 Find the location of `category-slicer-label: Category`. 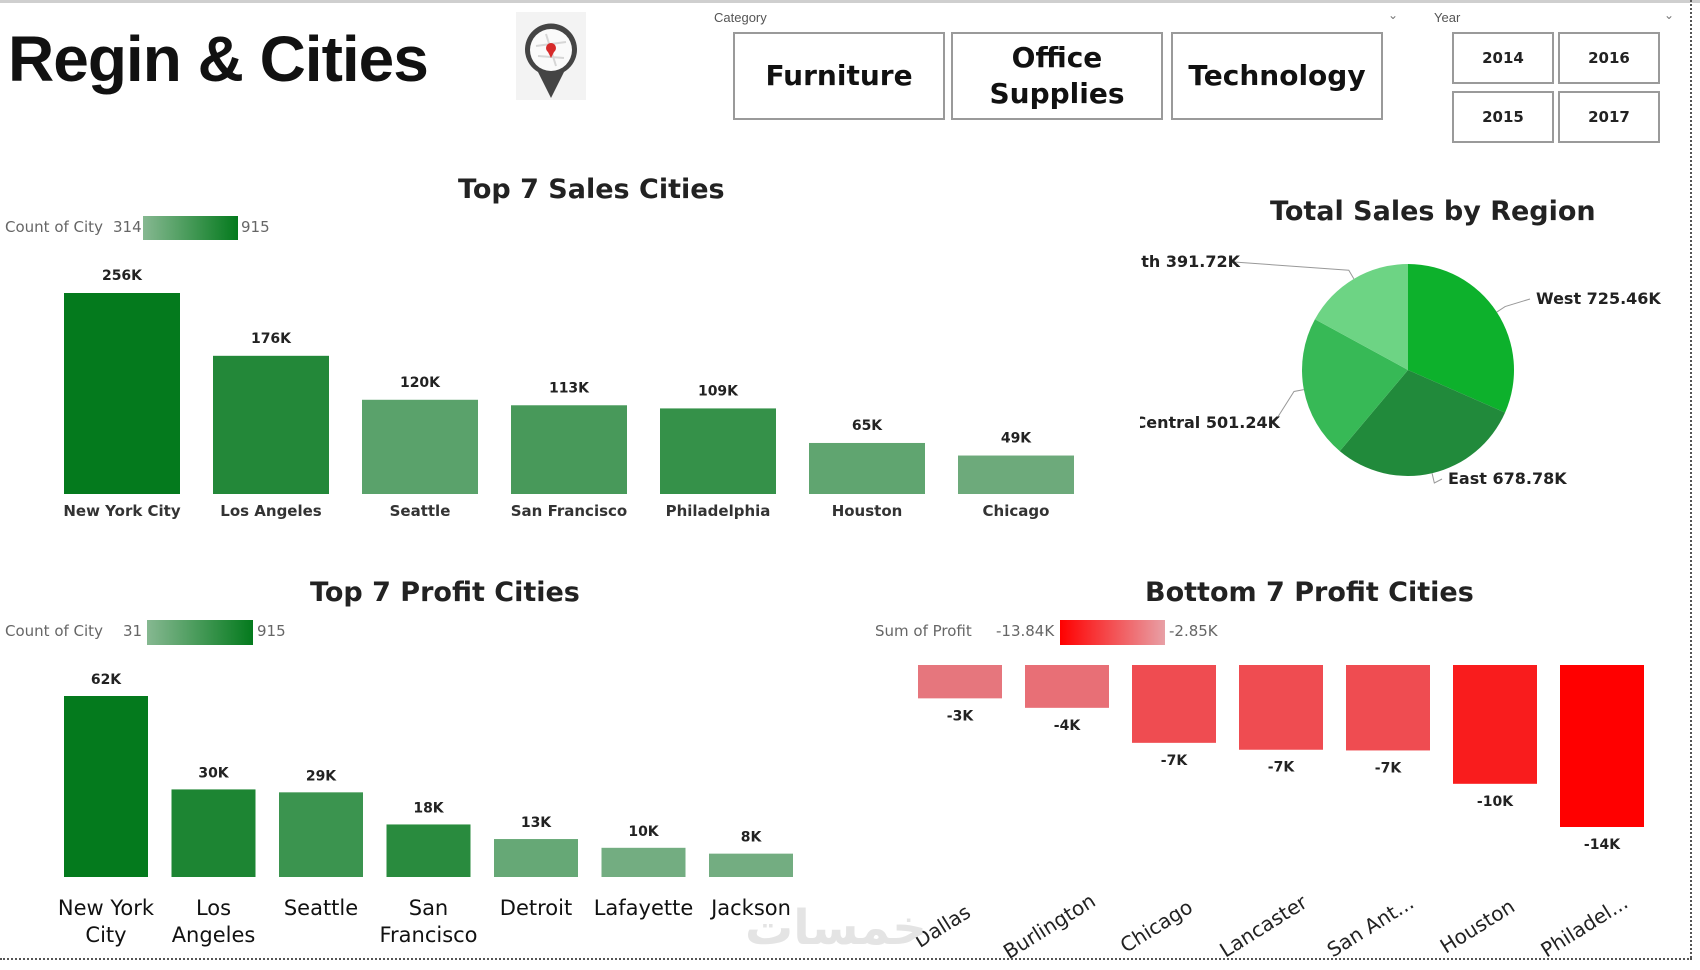

category-slicer-label: Category is located at coordinates (740, 17).